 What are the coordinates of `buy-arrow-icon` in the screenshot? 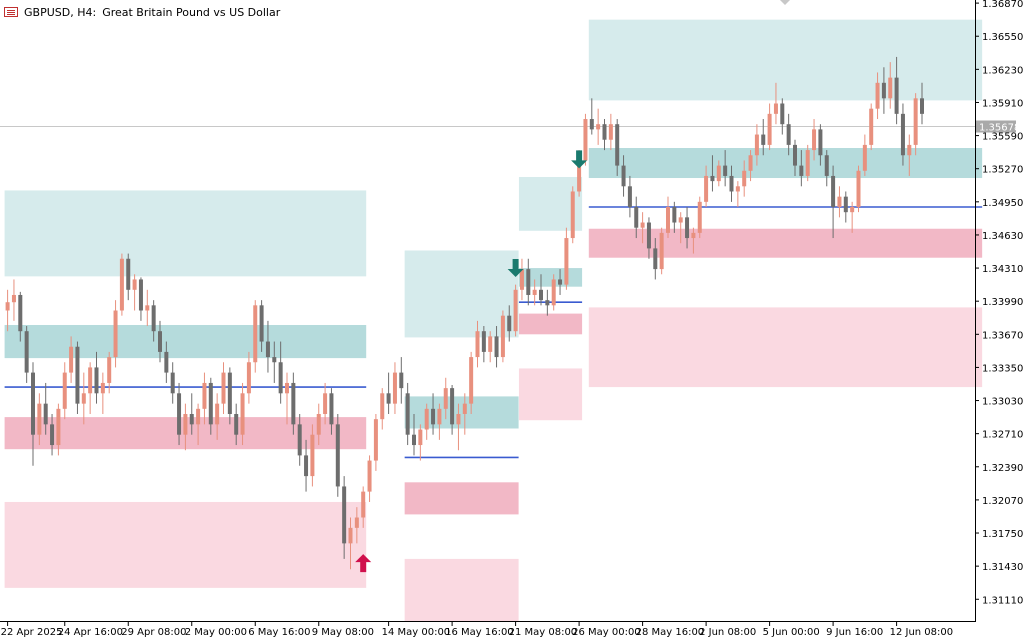 It's located at (363, 563).